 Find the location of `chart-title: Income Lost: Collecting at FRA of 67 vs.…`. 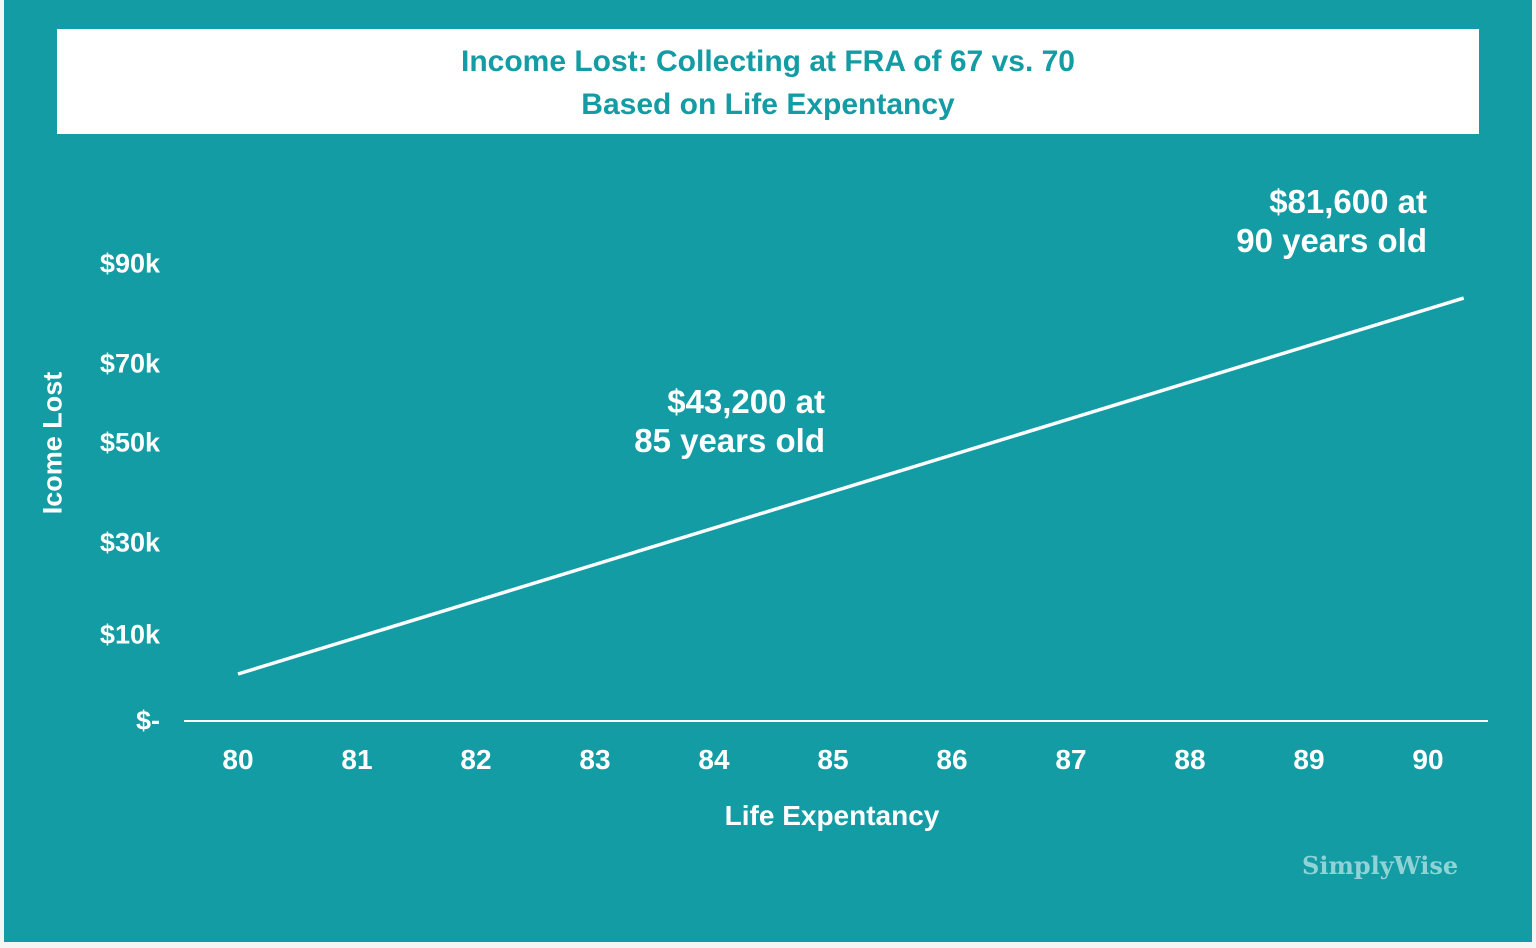

chart-title: Income Lost: Collecting at FRA of 67 vs.… is located at coordinates (767, 61).